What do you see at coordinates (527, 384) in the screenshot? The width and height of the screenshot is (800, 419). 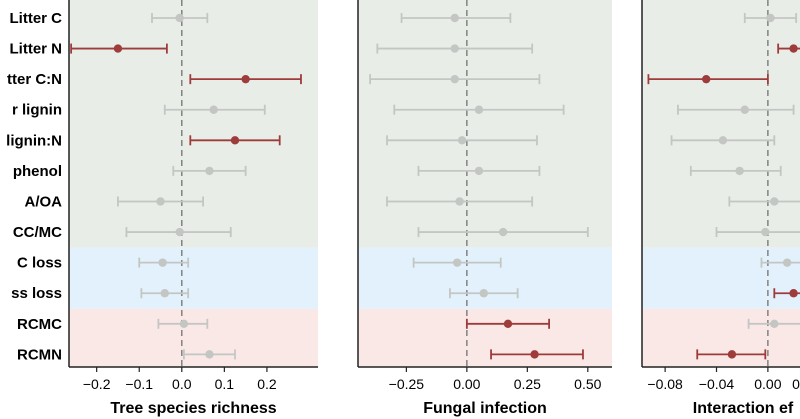 I see `x-tick-label: 0.25` at bounding box center [527, 384].